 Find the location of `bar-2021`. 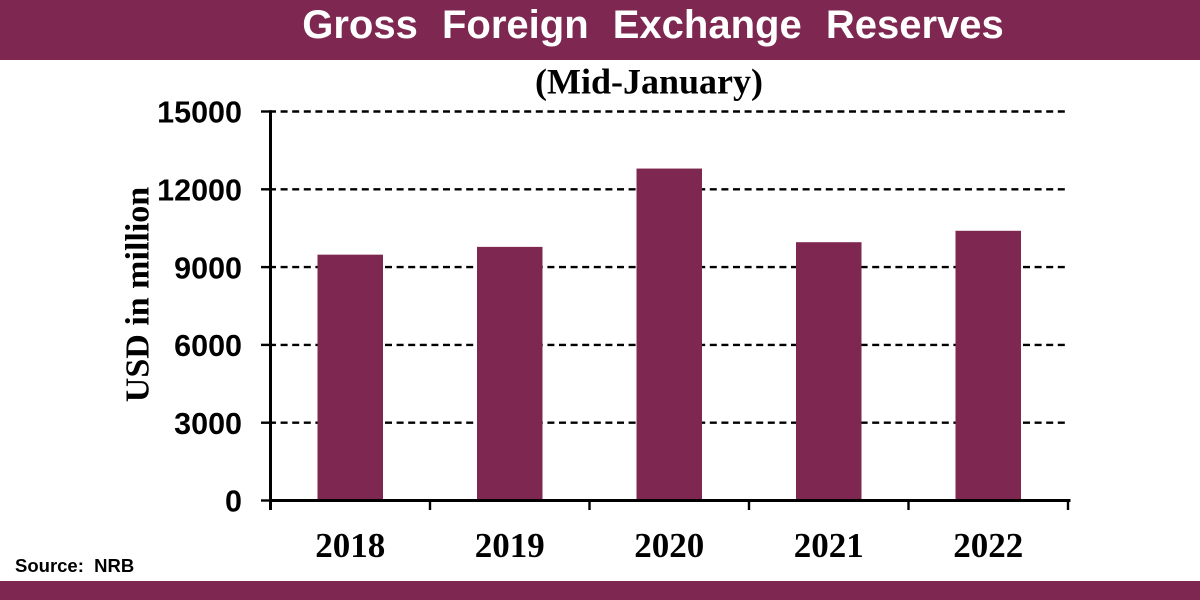

bar-2021 is located at coordinates (829, 371).